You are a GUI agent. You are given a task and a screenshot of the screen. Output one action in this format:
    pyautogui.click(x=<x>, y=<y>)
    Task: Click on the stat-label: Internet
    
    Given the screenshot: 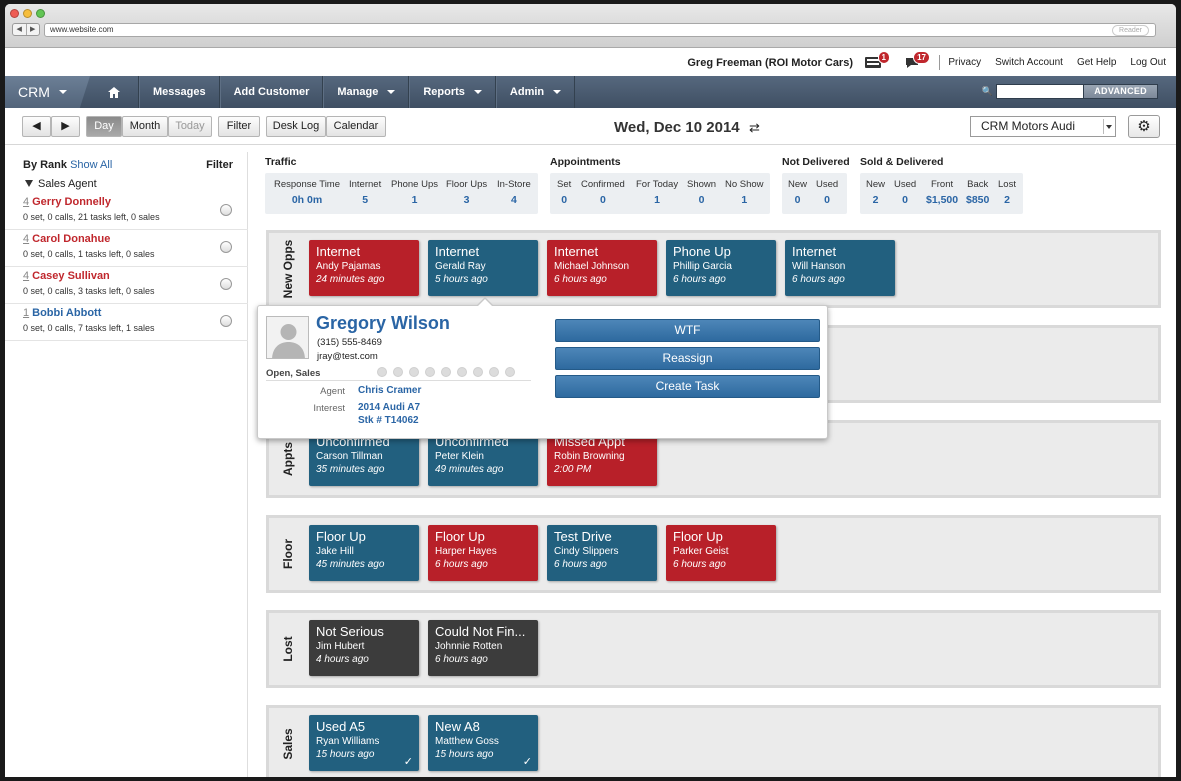 What is the action you would take?
    pyautogui.click(x=365, y=184)
    